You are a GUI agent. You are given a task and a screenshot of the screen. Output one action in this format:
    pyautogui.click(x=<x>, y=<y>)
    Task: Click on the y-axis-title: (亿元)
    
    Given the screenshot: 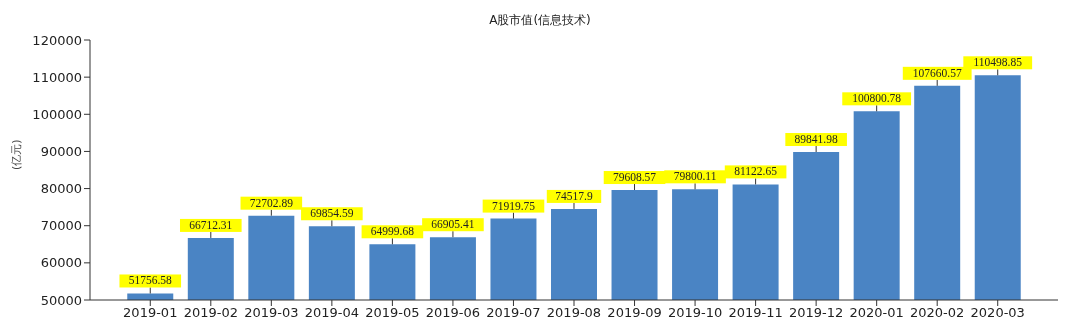 What is the action you would take?
    pyautogui.click(x=16, y=154)
    